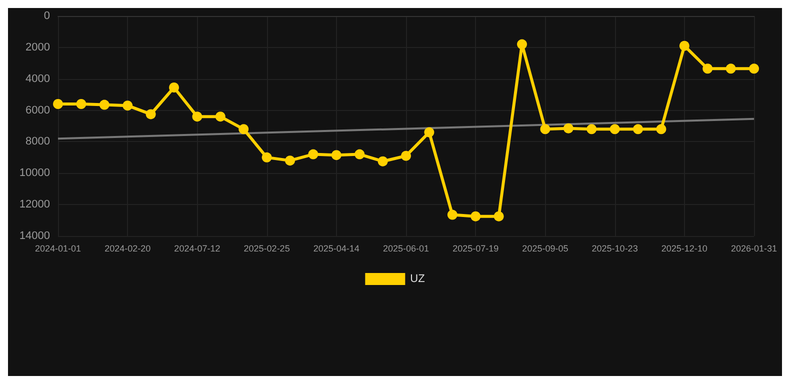 The width and height of the screenshot is (790, 384). Describe the element at coordinates (38, 110) in the screenshot. I see `y-tick-label: 6000` at that location.